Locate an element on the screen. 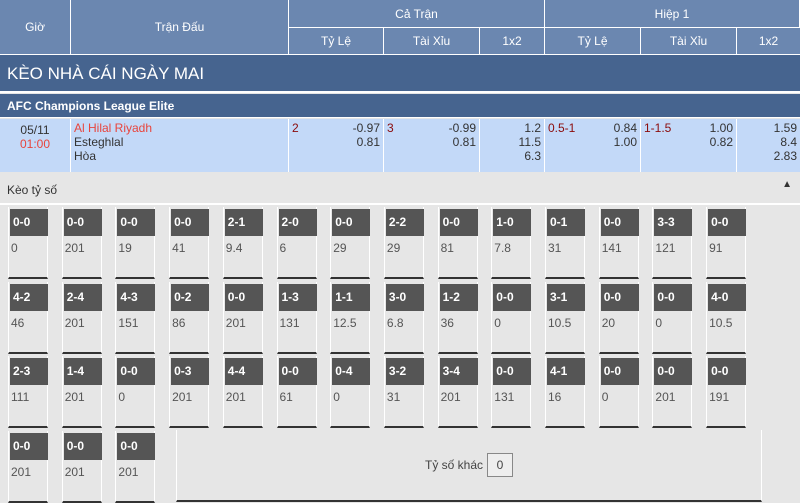 This screenshot has height=503, width=800. score-cell: 0-3 201 is located at coordinates (189, 392).